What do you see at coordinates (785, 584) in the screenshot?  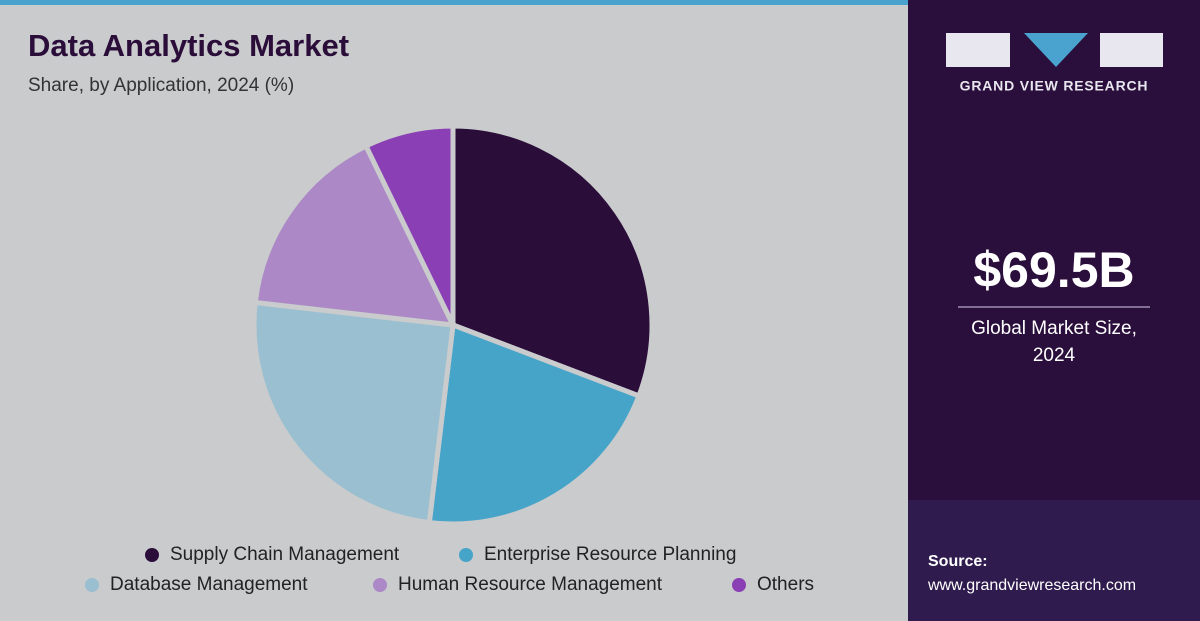 I see `legend-label: Others` at bounding box center [785, 584].